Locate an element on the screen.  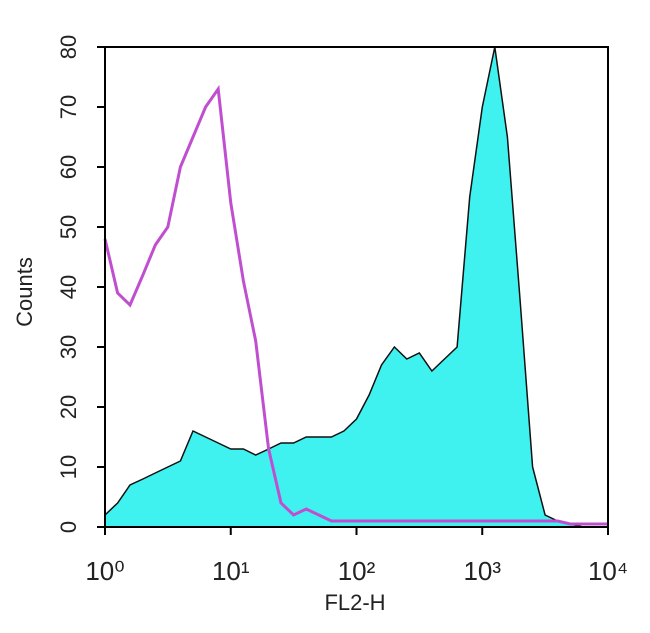
y-tick-label: 60 is located at coordinates (68, 167).